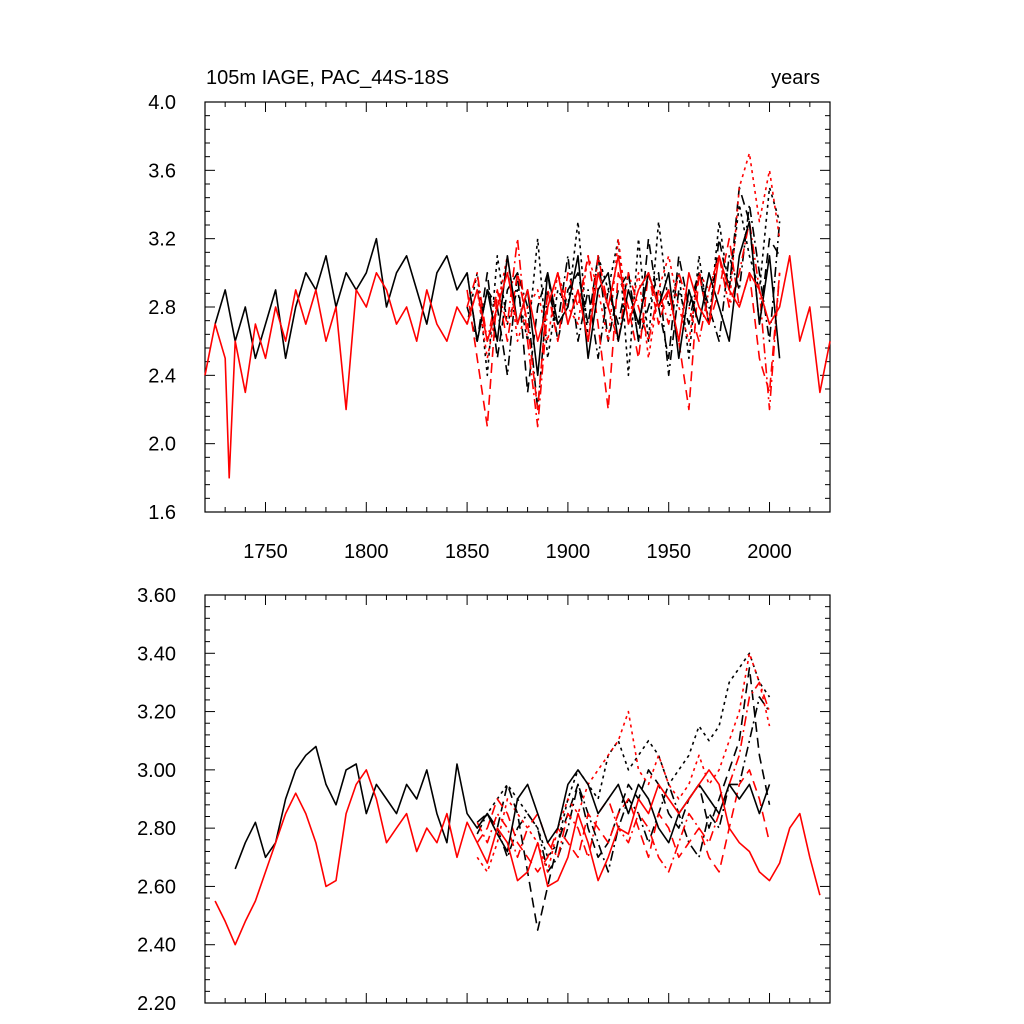 The image size is (1024, 1024). What do you see at coordinates (467, 552) in the screenshot?
I see `top-x-tick-label: 1850` at bounding box center [467, 552].